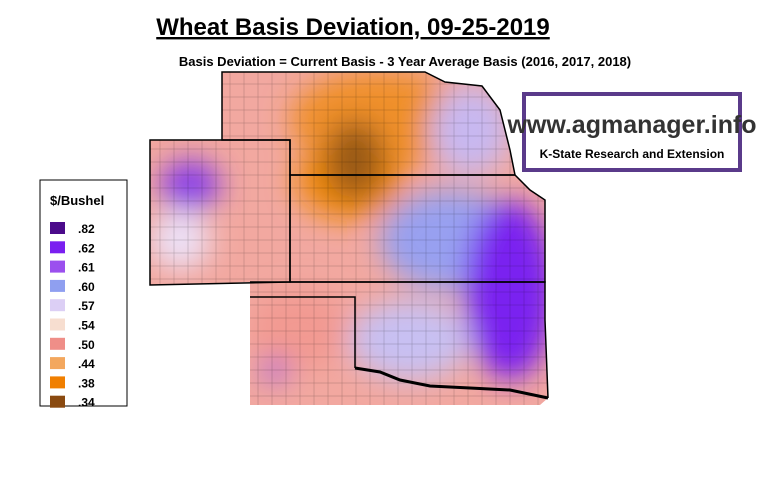 This screenshot has height=481, width=779. What do you see at coordinates (86, 306) in the screenshot?
I see `legend-label: .57` at bounding box center [86, 306].